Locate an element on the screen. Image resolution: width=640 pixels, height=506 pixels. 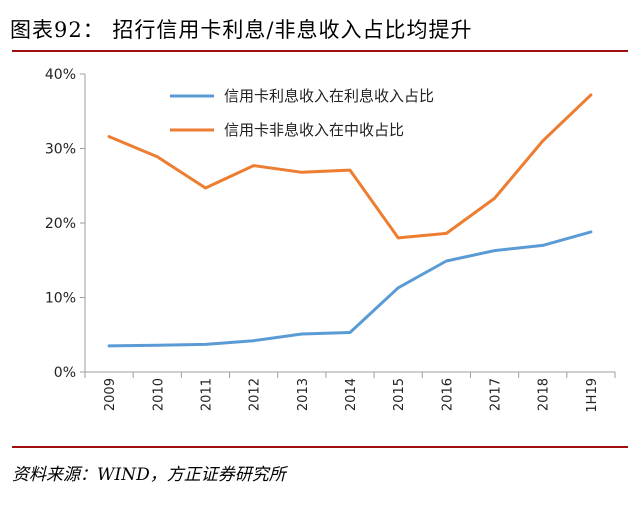
legend-label: 信用卡利息收入在利息收入占比 is located at coordinates (329, 96).